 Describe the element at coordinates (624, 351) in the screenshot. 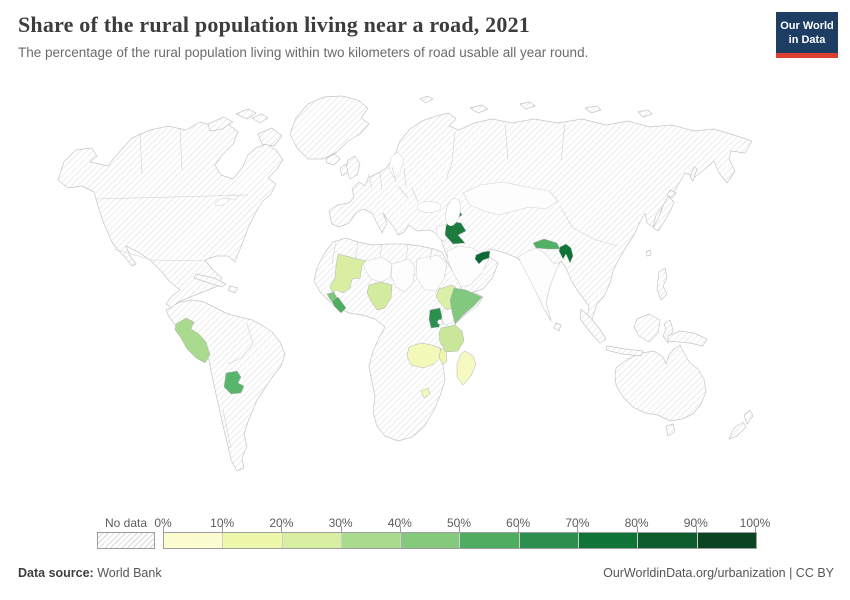

I see `island-java` at that location.